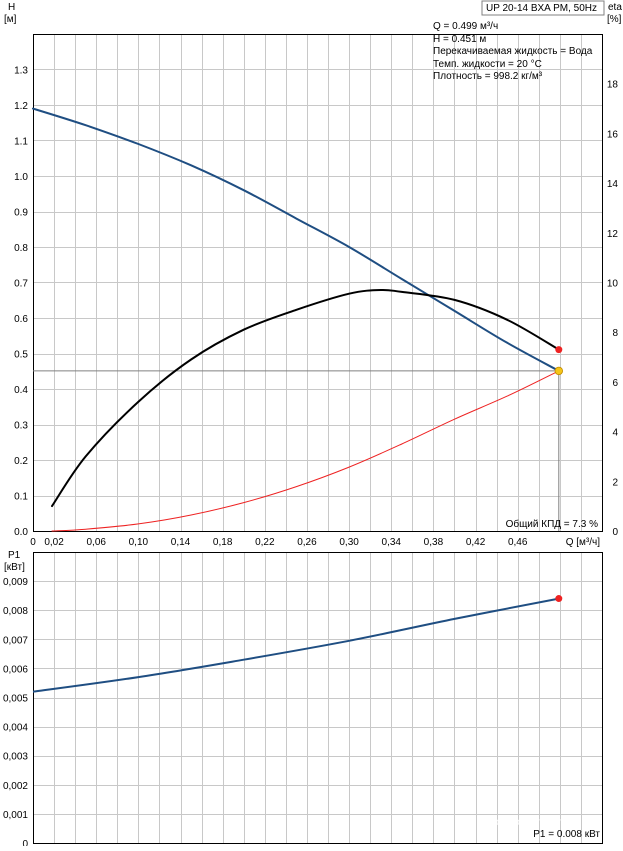 Image resolution: width=623 pixels, height=851 pixels. What do you see at coordinates (552, 524) in the screenshot?
I see `efficiency-label: Общий КПД = 7.3 %` at bounding box center [552, 524].